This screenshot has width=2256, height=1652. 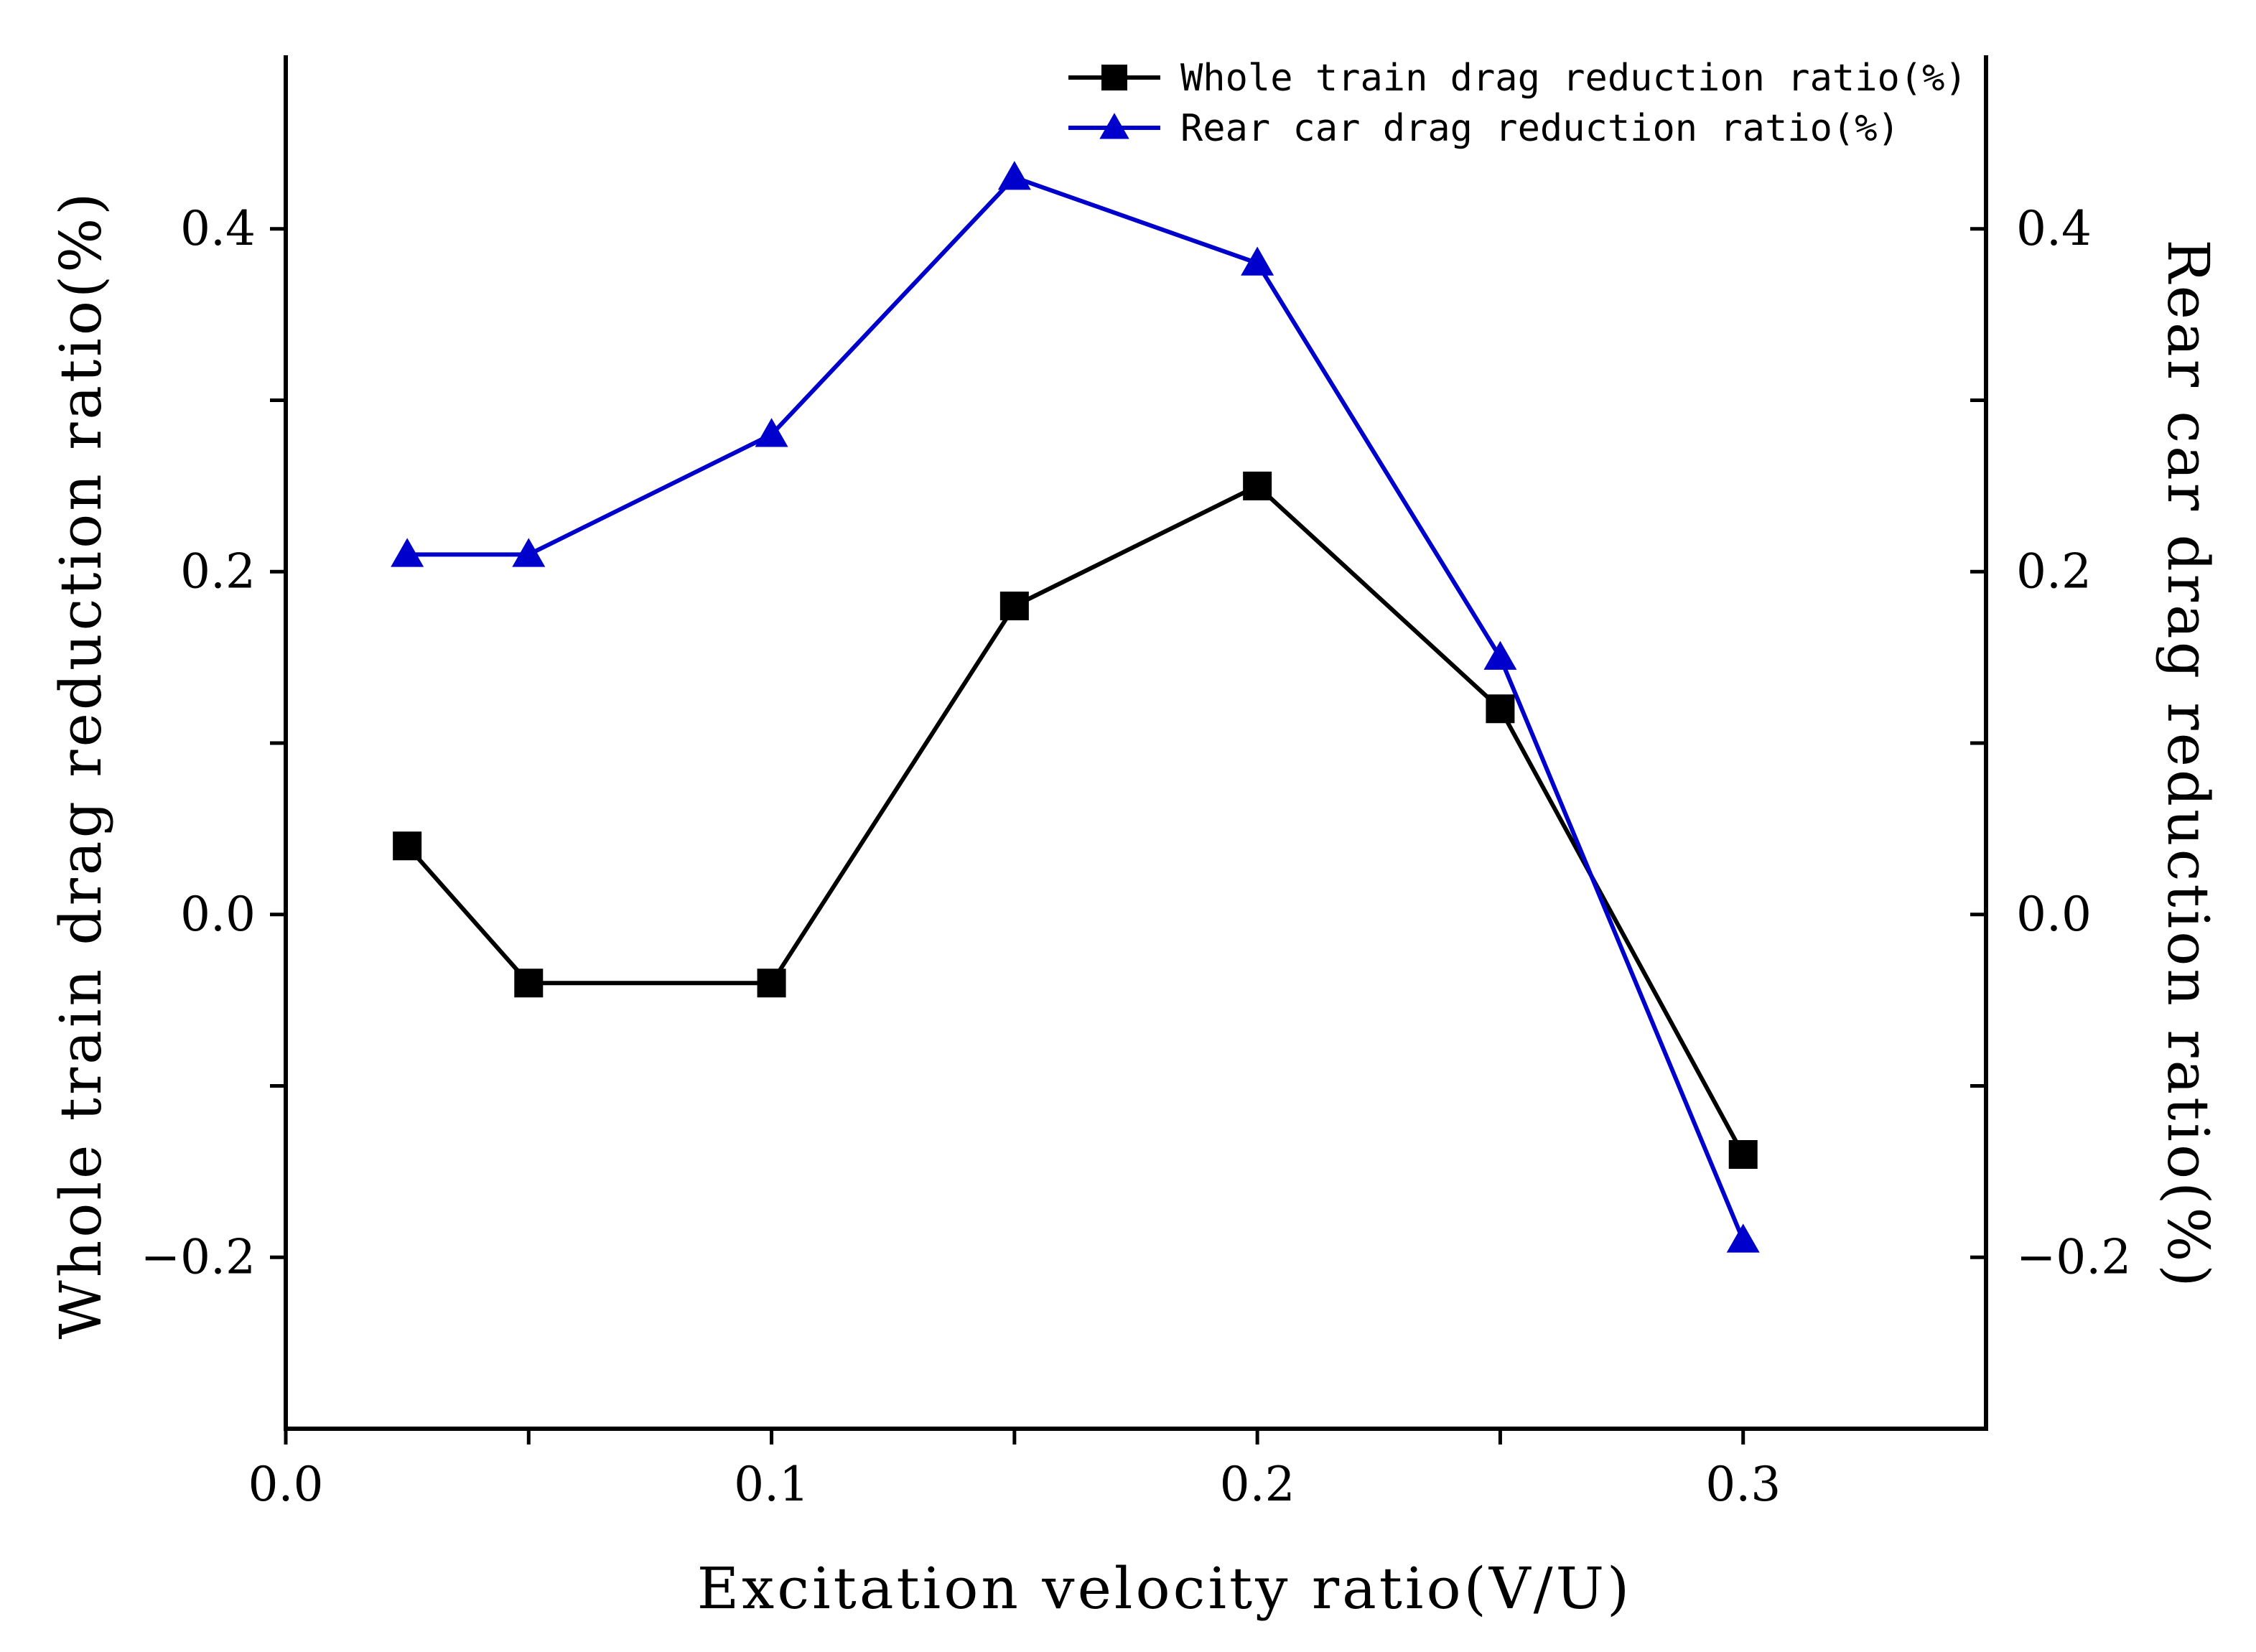 What do you see at coordinates (1257, 1484) in the screenshot?
I see `x-tick-label: 0.2` at bounding box center [1257, 1484].